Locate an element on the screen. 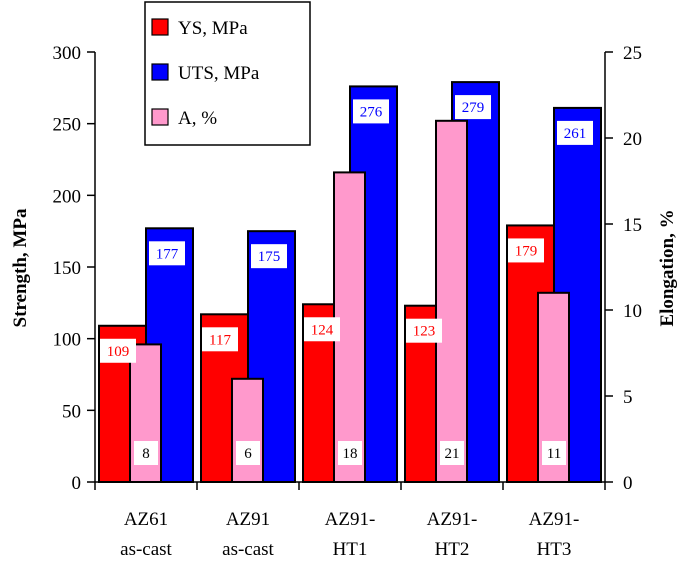 This screenshot has height=562, width=680. label-elong-1: 6 is located at coordinates (248, 454).